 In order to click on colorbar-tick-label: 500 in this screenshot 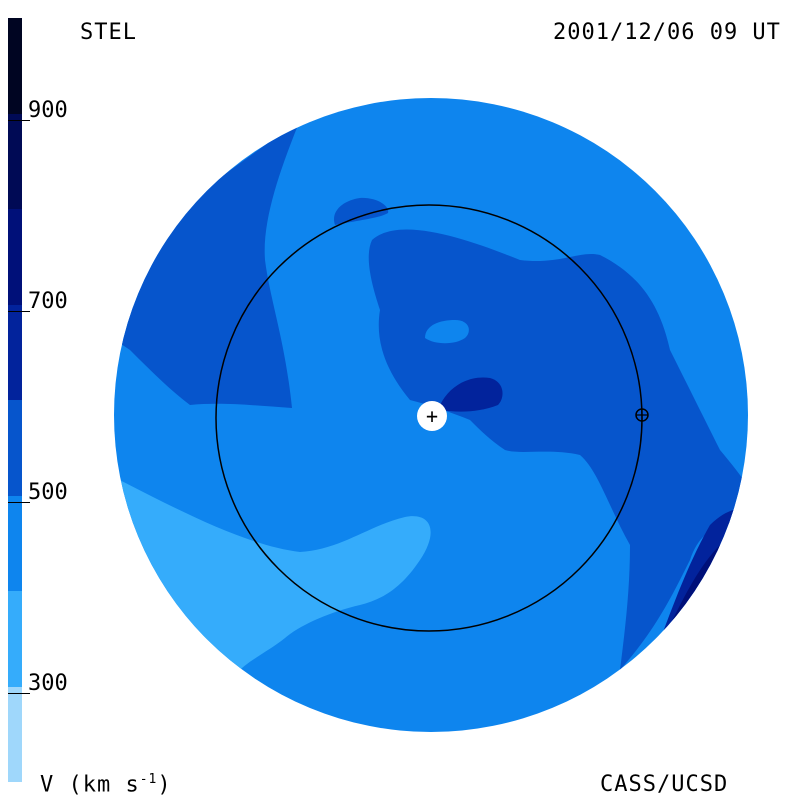, I will do `click(48, 492)`.